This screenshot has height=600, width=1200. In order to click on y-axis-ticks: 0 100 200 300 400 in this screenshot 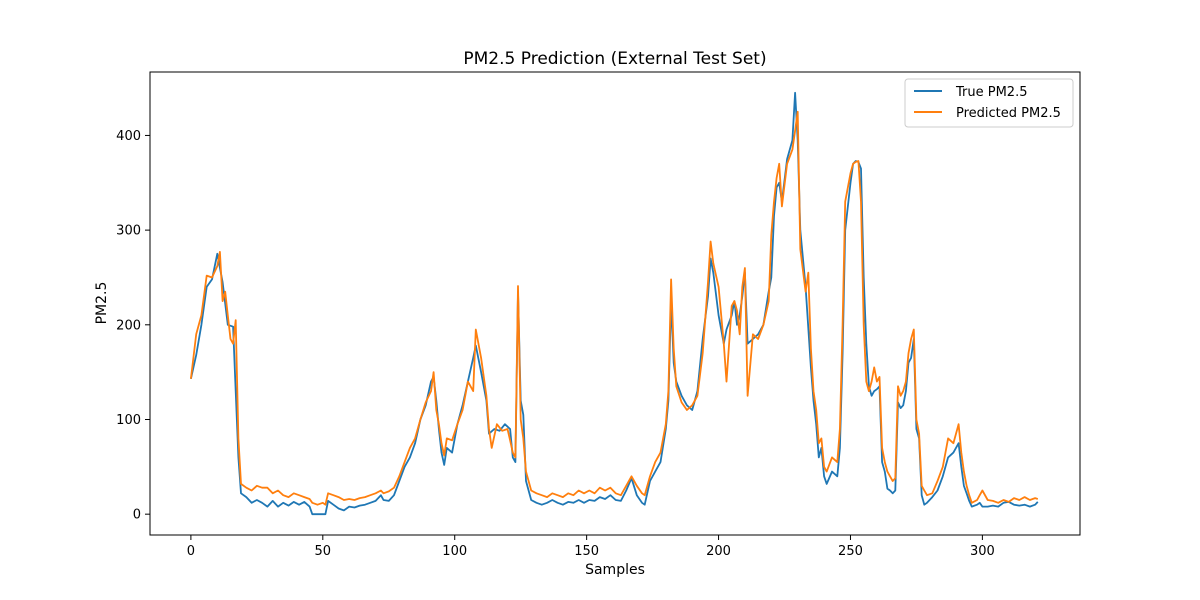, I will do `click(133, 326)`.